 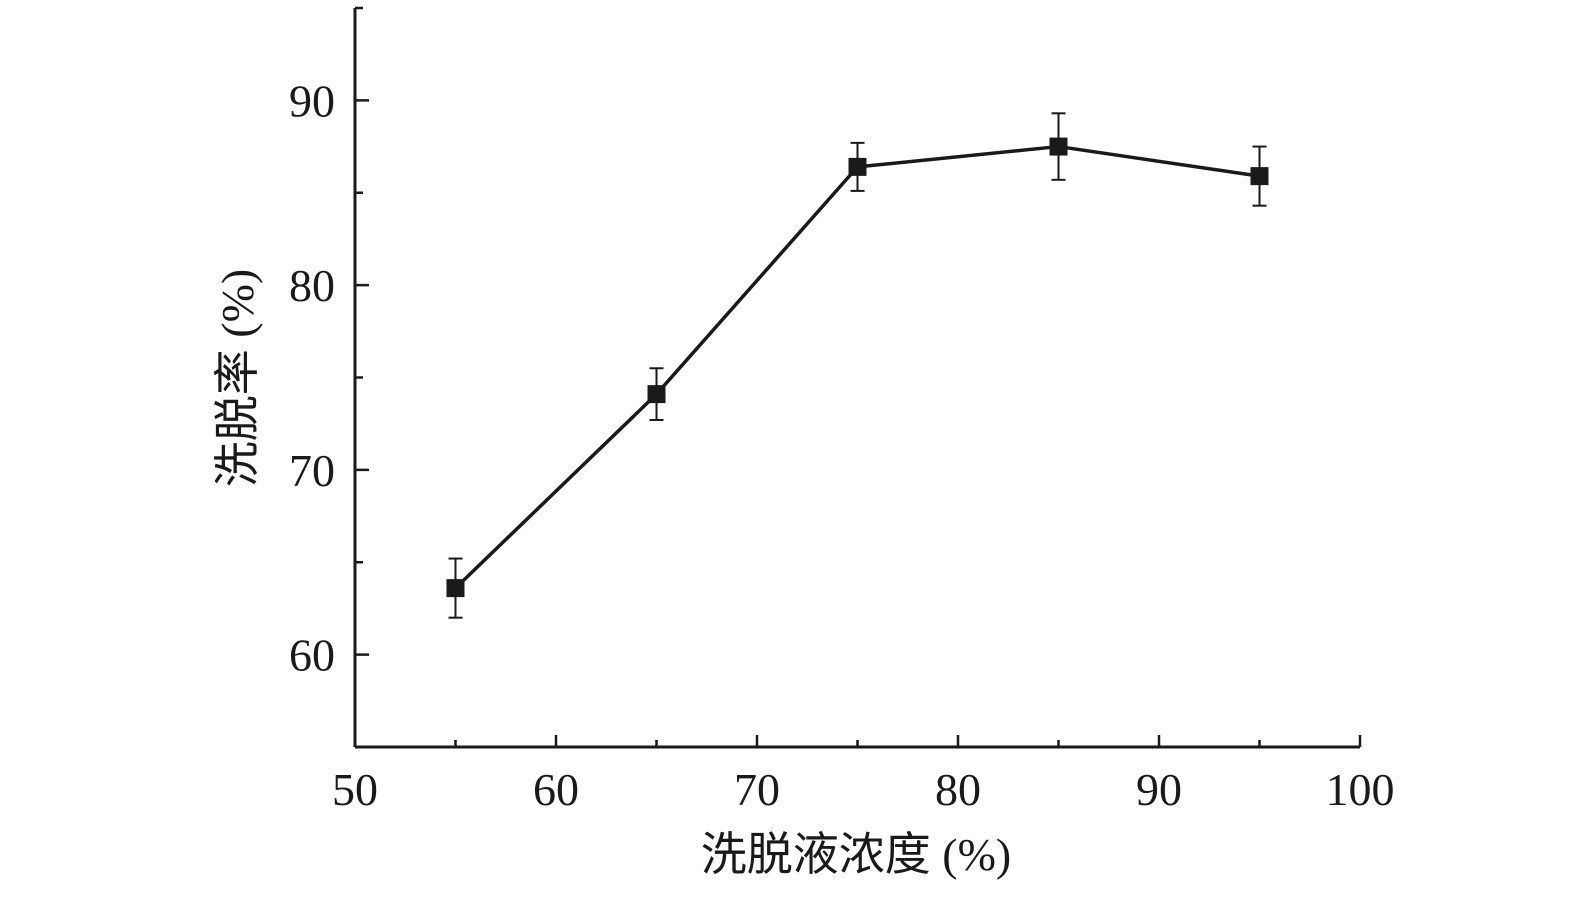 I want to click on x-tick-label: 50, so click(x=355, y=789).